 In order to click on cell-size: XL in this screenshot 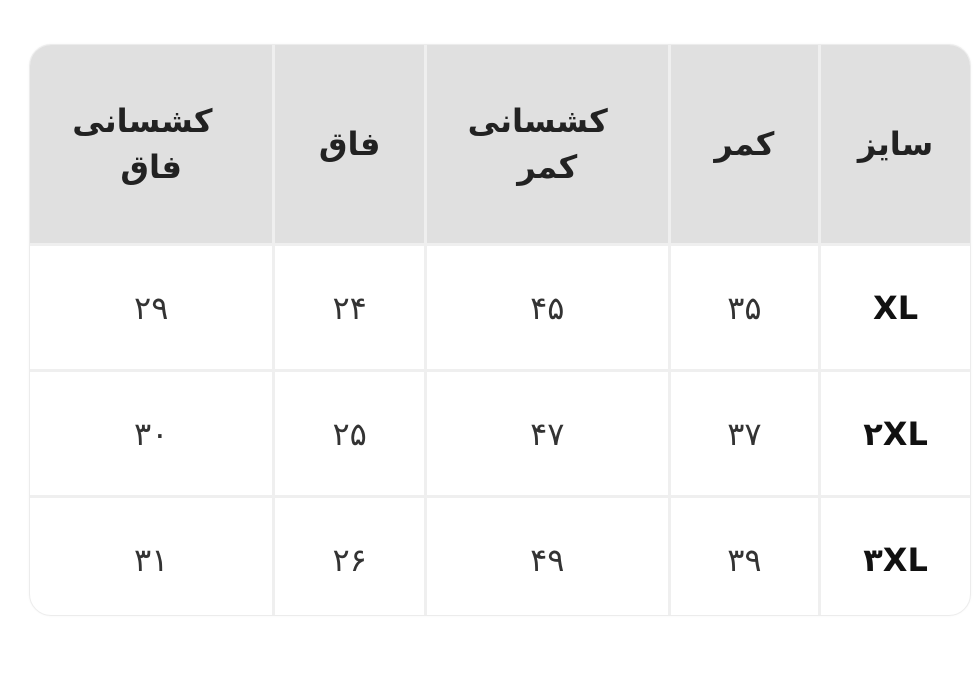, I will do `click(894, 307)`.